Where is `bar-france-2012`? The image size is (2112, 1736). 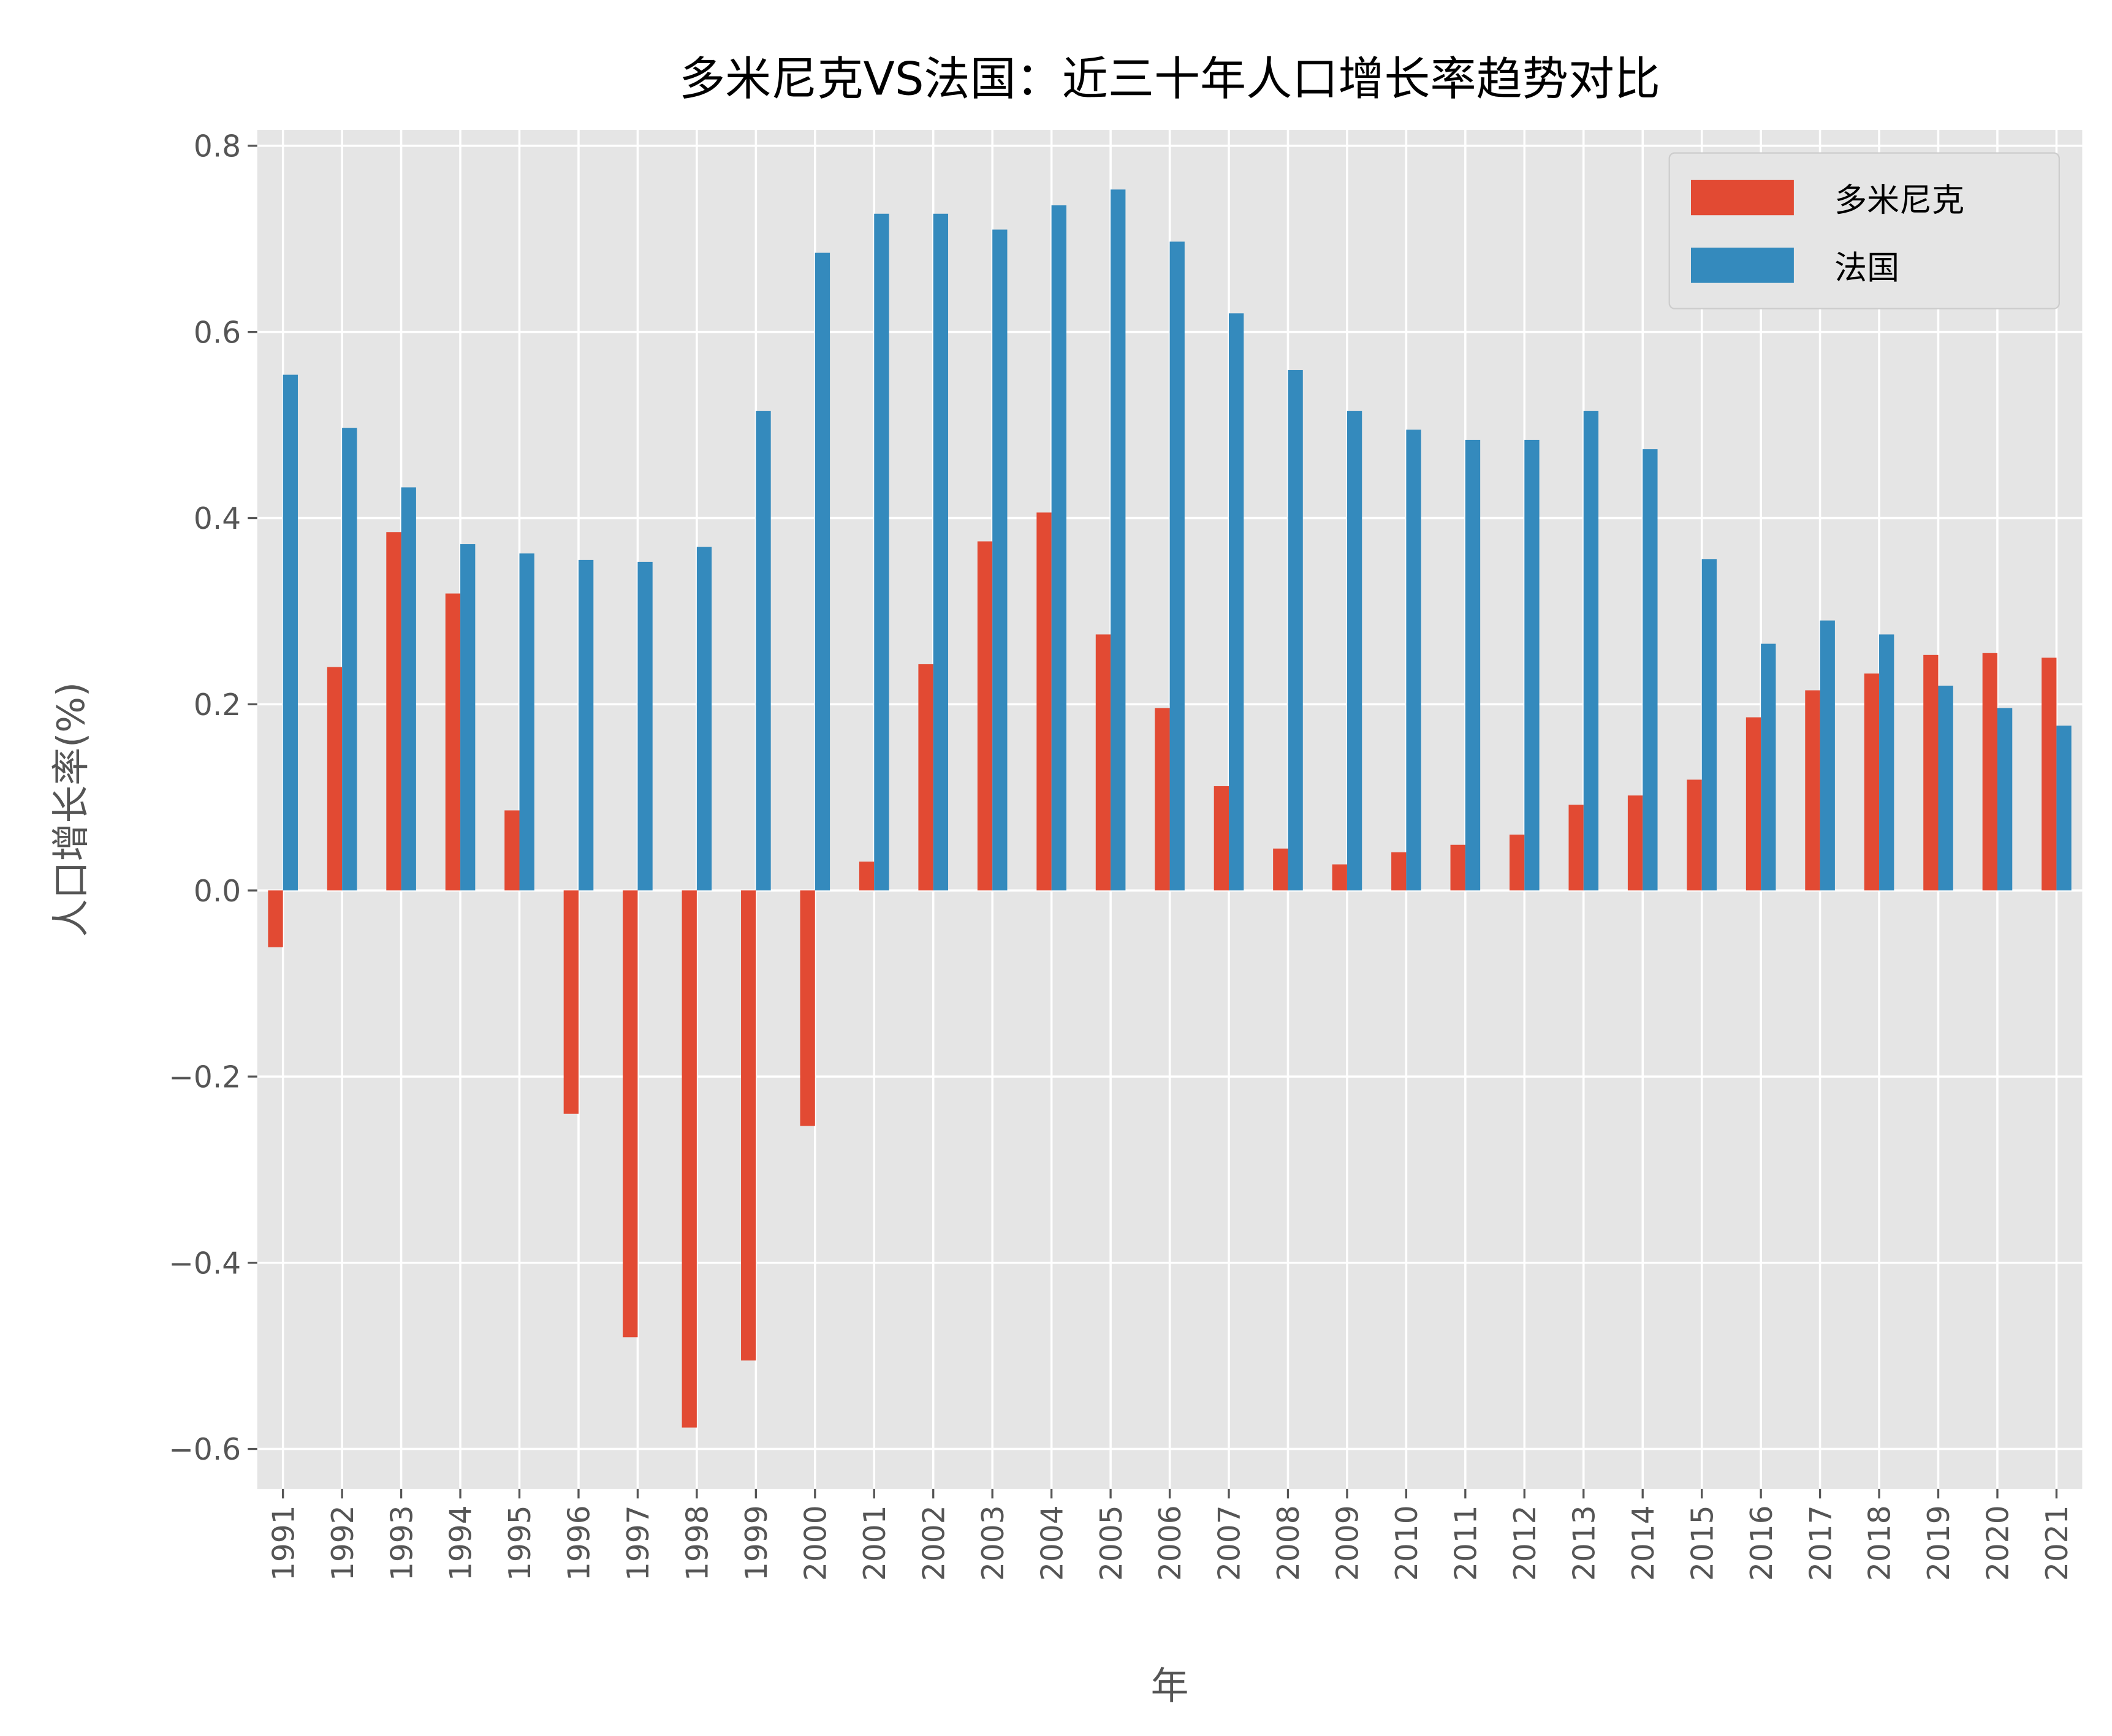 bar-france-2012 is located at coordinates (1532, 665).